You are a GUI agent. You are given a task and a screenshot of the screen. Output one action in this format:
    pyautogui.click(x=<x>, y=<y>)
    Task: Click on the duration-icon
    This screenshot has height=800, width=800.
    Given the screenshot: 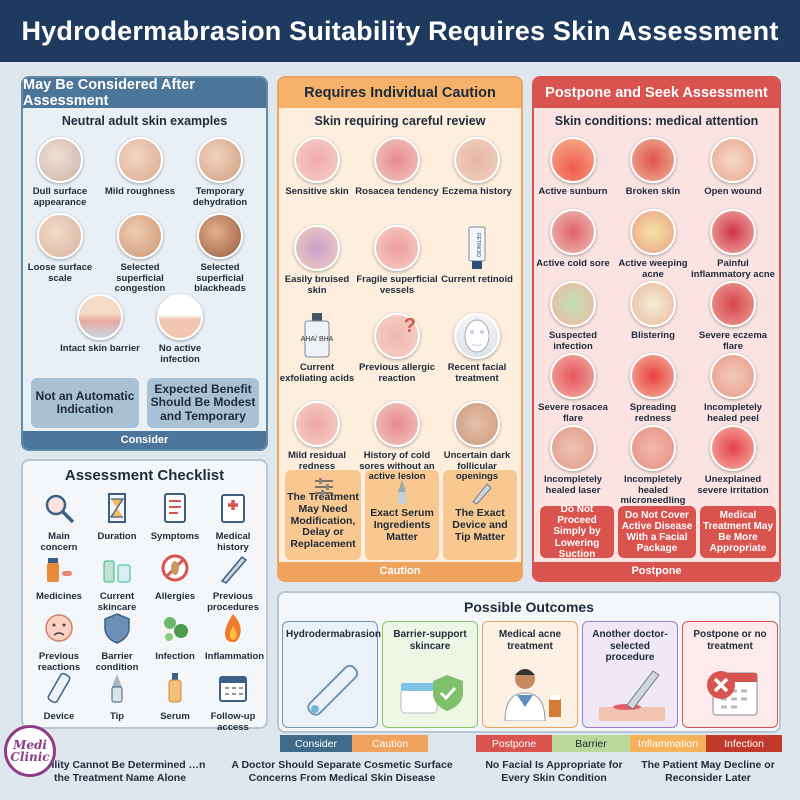 What is the action you would take?
    pyautogui.click(x=117, y=508)
    